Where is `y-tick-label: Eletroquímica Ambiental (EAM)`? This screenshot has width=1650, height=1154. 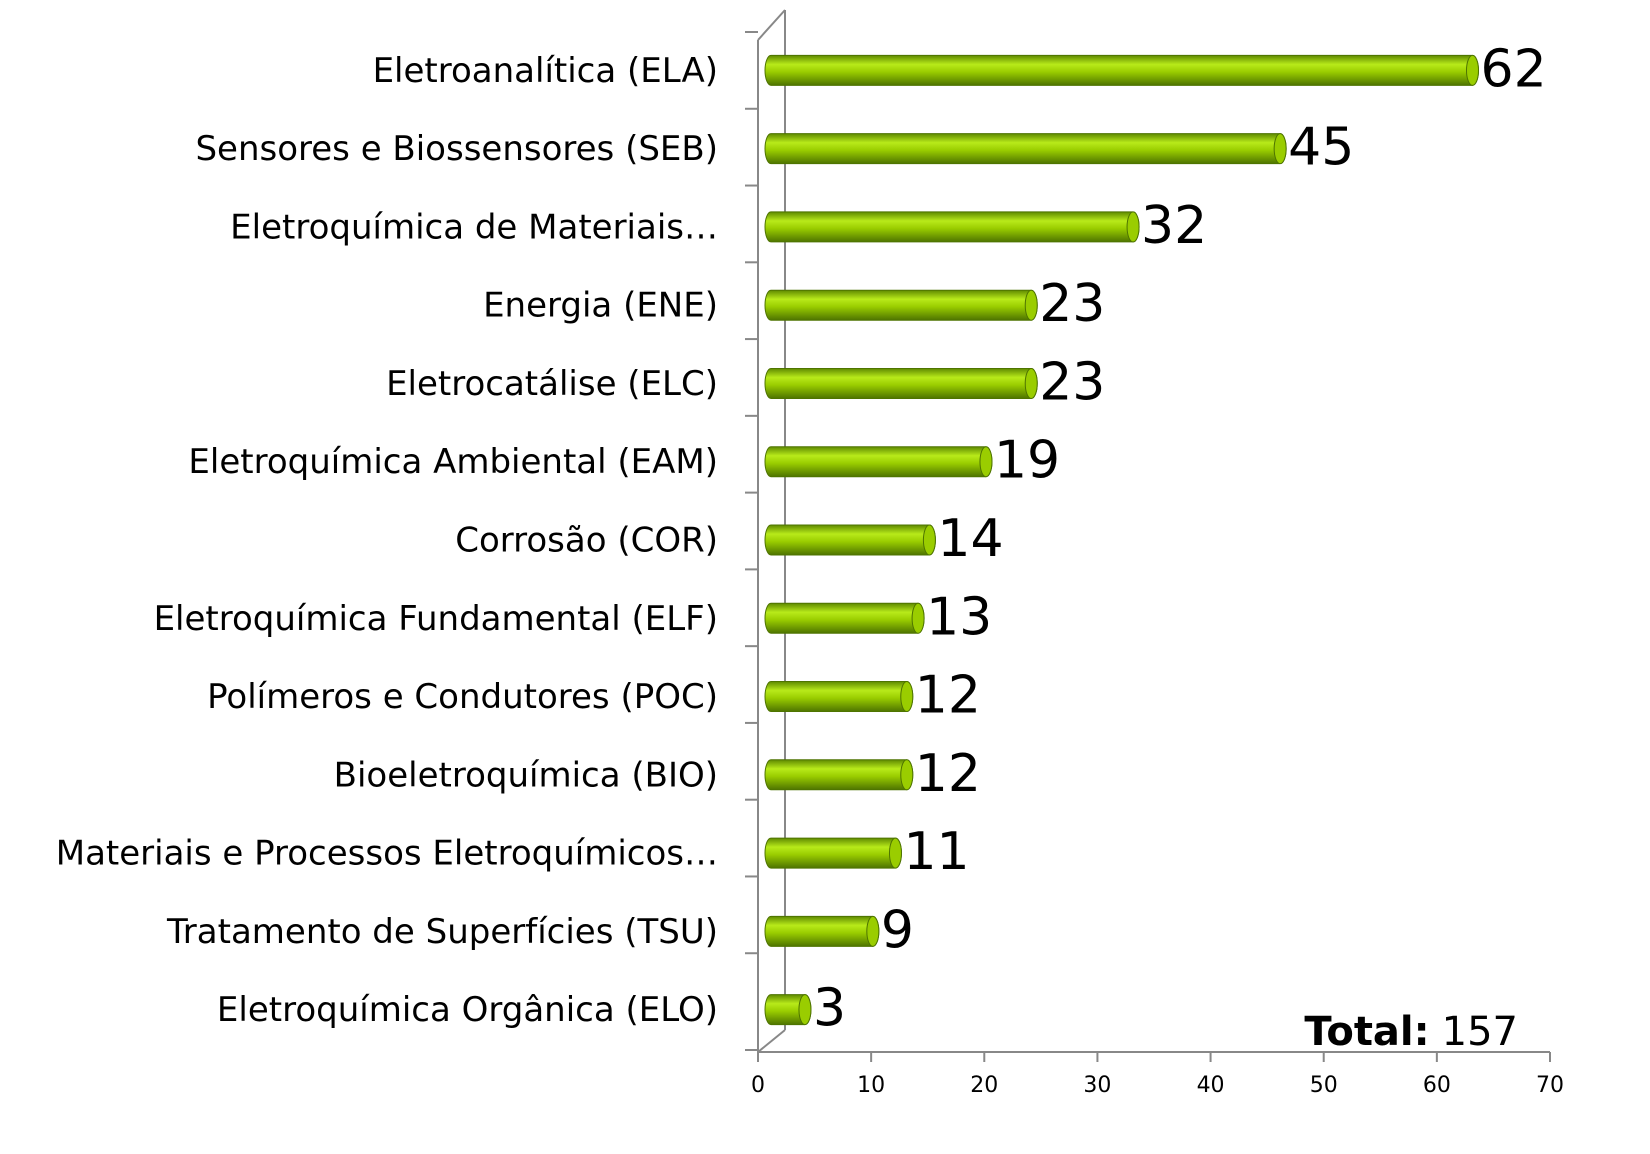
y-tick-label: Eletroquímica Ambiental (EAM) is located at coordinates (453, 462).